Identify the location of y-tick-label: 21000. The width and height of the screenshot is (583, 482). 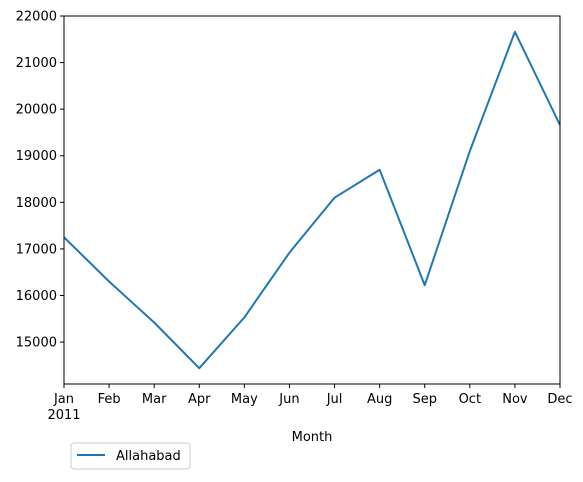
(36, 63).